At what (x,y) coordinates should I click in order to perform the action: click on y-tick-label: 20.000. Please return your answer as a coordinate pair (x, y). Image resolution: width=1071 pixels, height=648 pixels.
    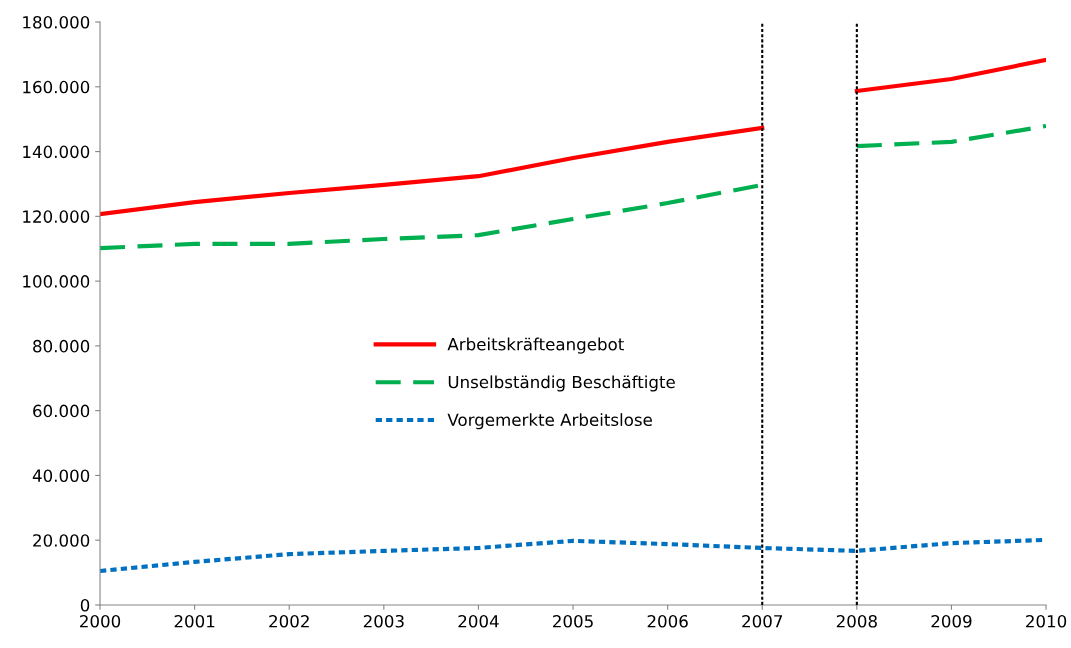
    Looking at the image, I should click on (61, 540).